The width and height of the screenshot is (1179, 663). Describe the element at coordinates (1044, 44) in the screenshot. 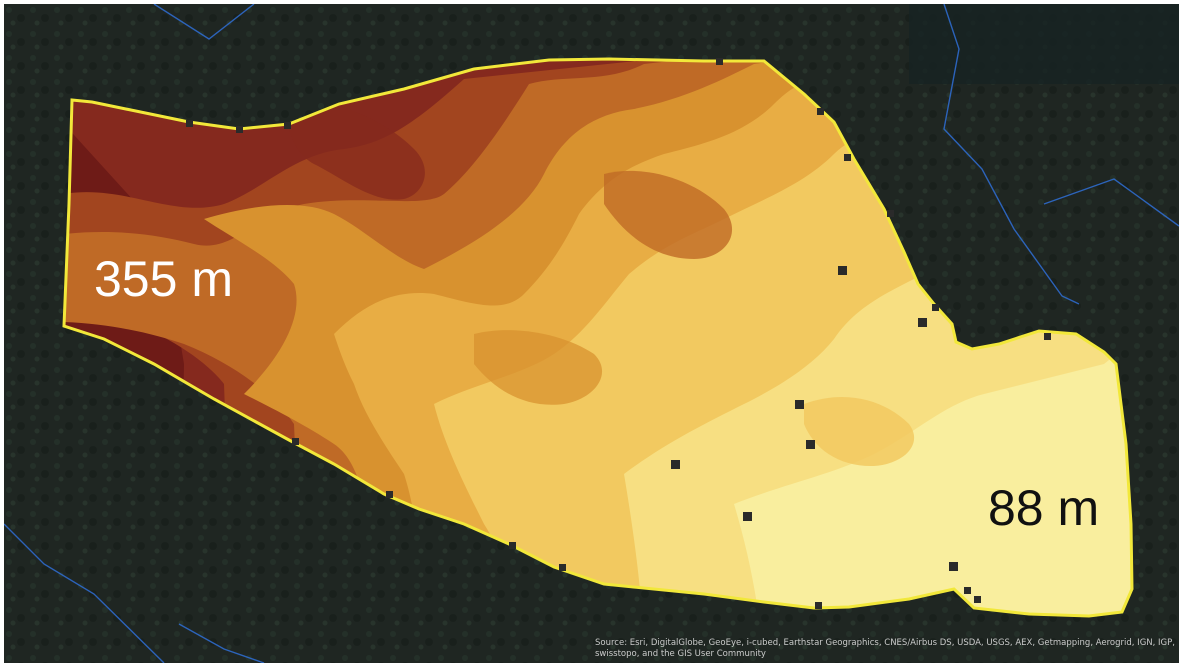

I see `water-area` at that location.